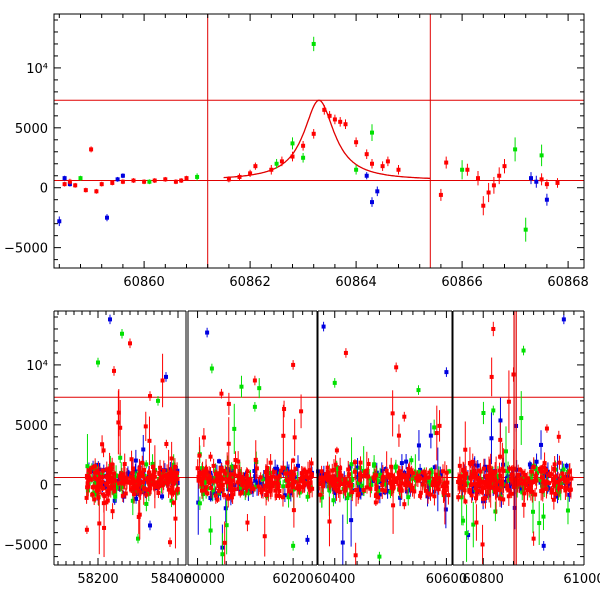  I want to click on blue-outlier-point, so click(207, 332).